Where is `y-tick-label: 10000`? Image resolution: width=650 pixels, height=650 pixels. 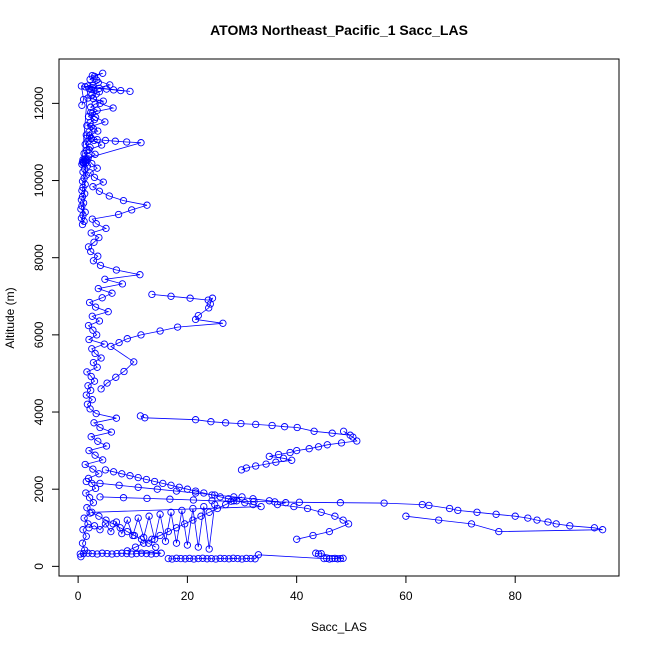 y-tick-label: 10000 is located at coordinates (39, 181).